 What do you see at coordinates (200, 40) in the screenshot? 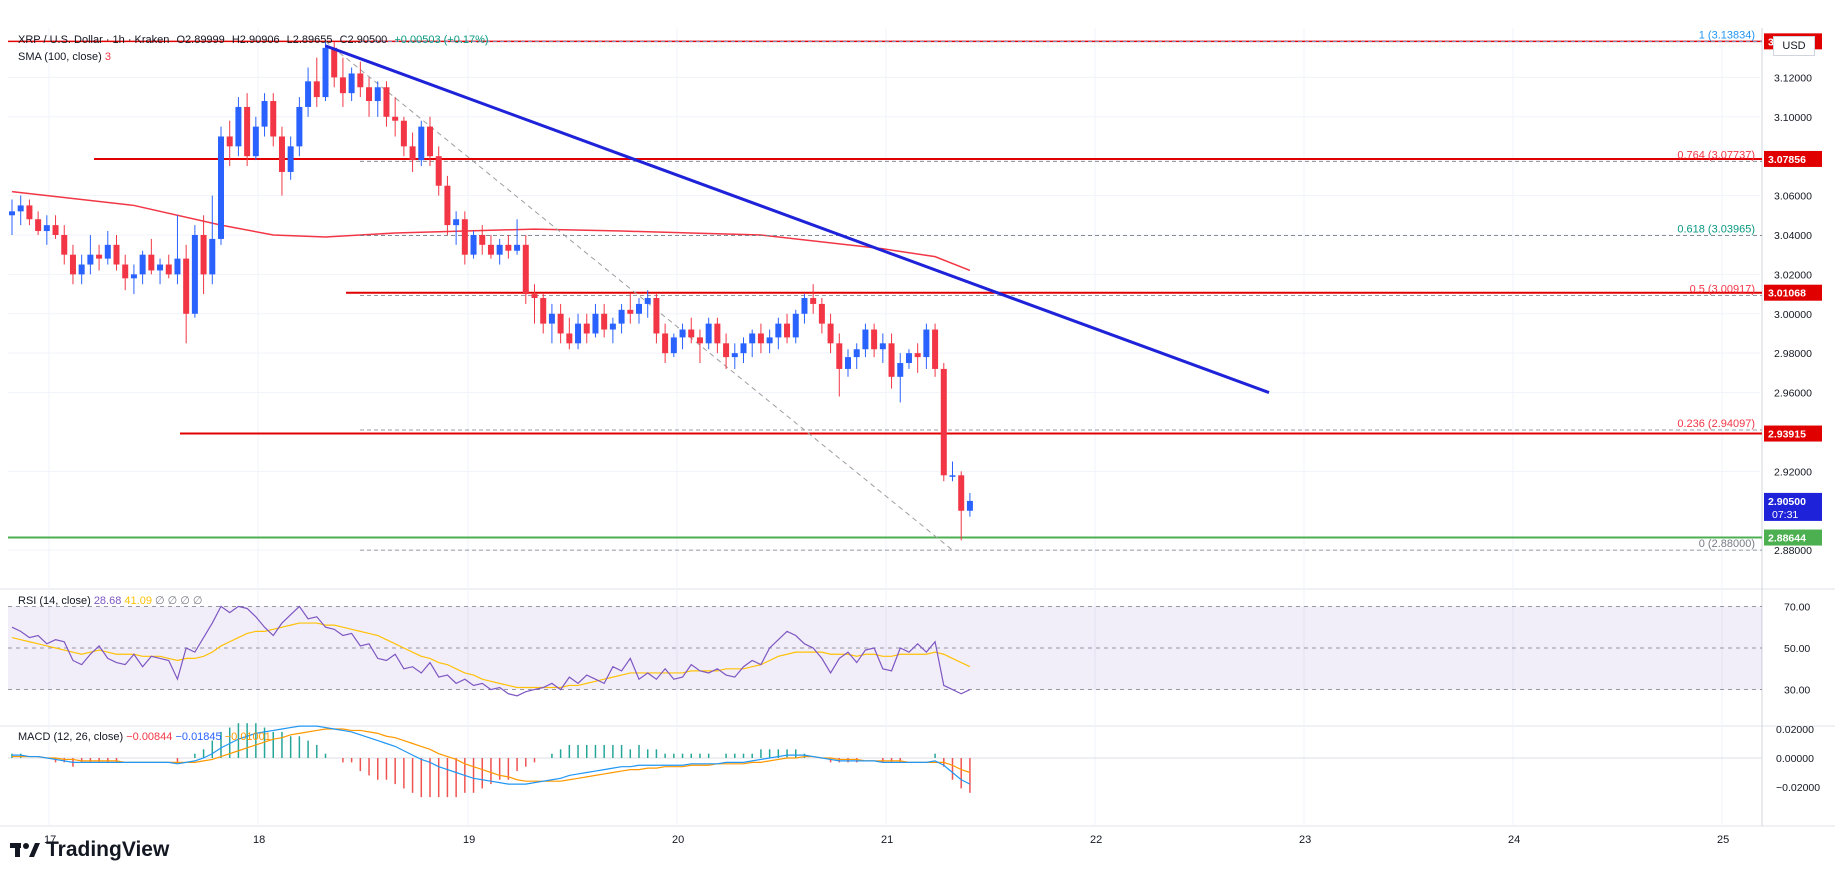
I see `open-value: O2.89999` at bounding box center [200, 40].